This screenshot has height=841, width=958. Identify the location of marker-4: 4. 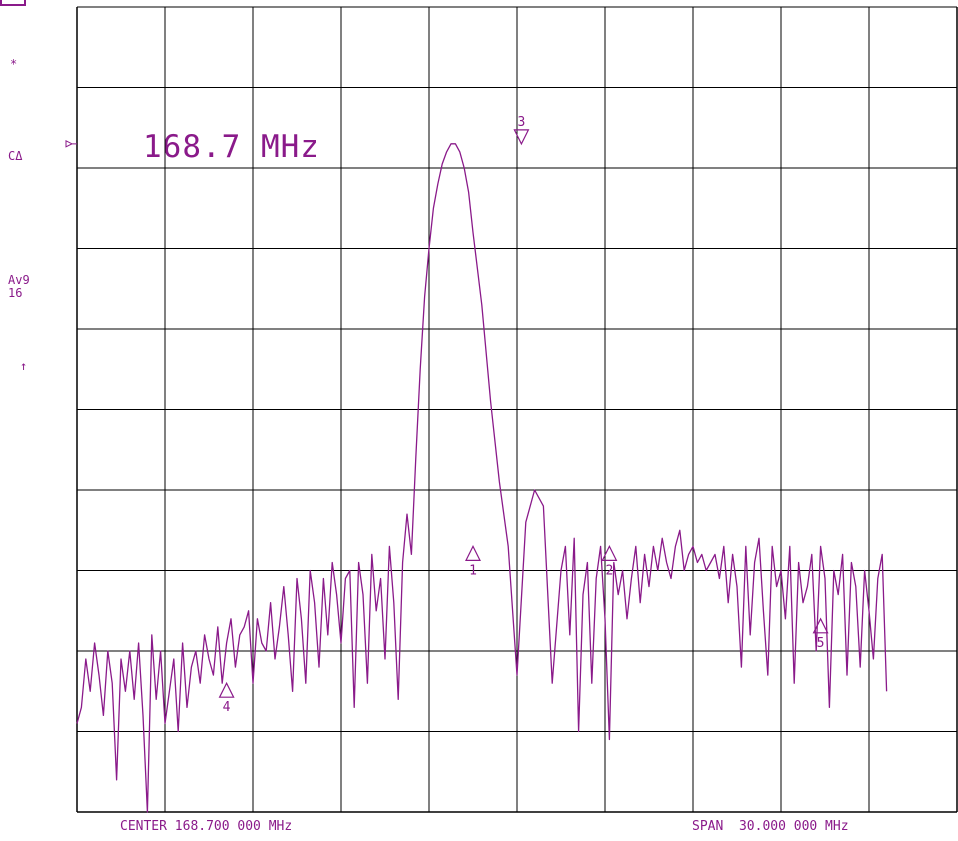
(226, 698).